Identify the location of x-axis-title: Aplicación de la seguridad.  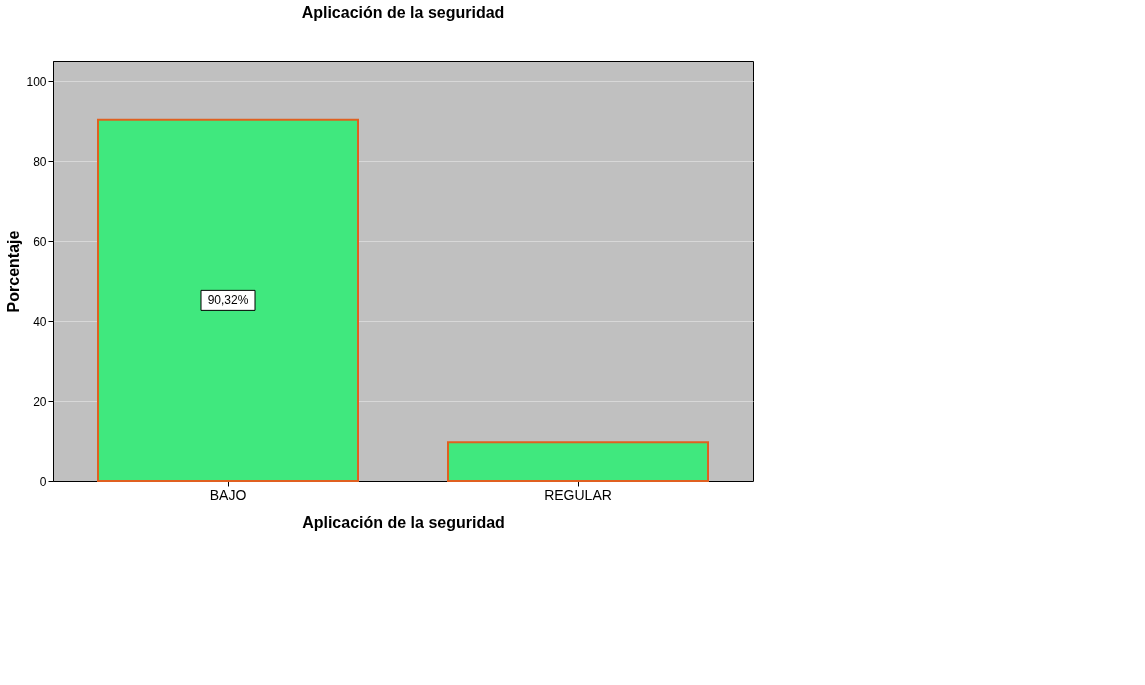
(403, 522).